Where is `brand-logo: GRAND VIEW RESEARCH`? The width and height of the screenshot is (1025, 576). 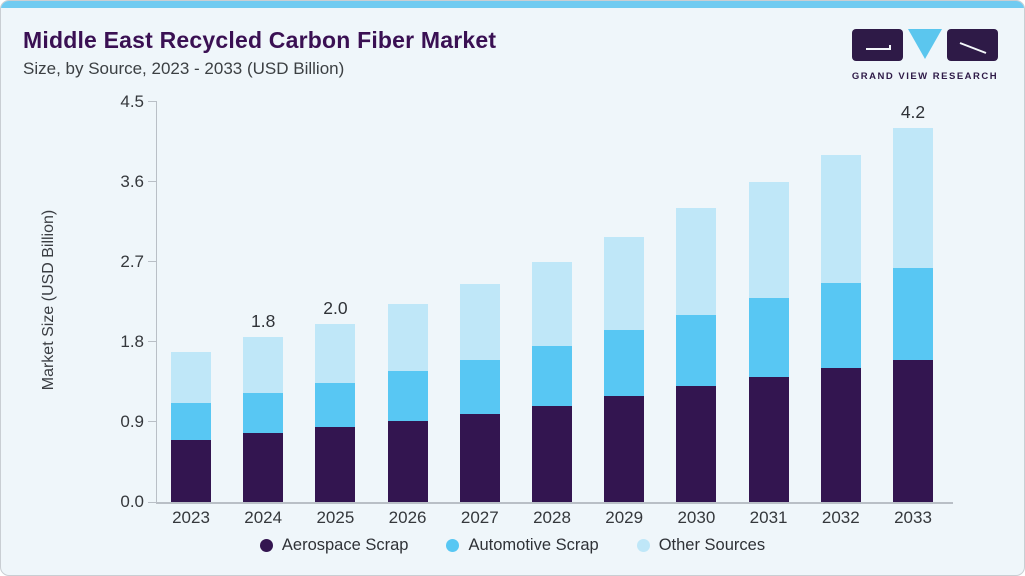 brand-logo: GRAND VIEW RESEARCH is located at coordinates (925, 55).